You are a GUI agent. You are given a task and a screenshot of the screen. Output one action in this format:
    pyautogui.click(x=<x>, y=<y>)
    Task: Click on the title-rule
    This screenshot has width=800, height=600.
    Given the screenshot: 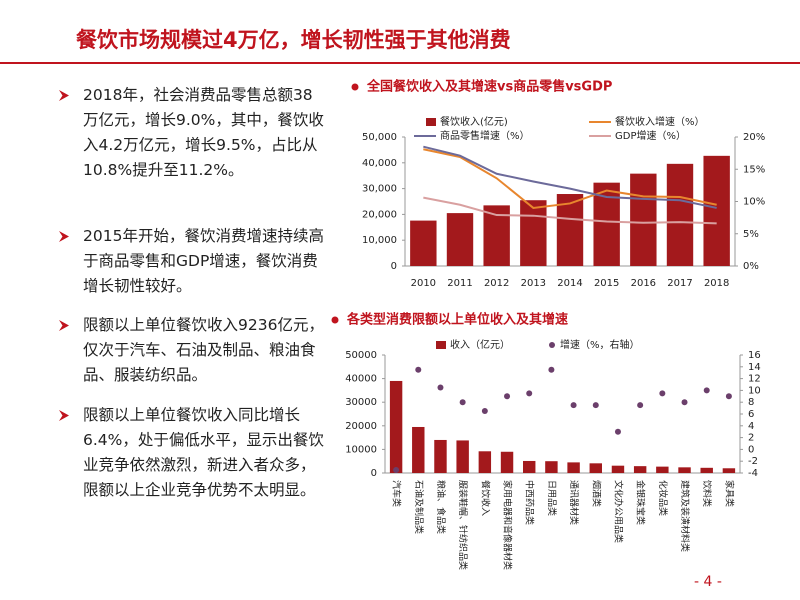 What is the action you would take?
    pyautogui.click(x=400, y=63)
    